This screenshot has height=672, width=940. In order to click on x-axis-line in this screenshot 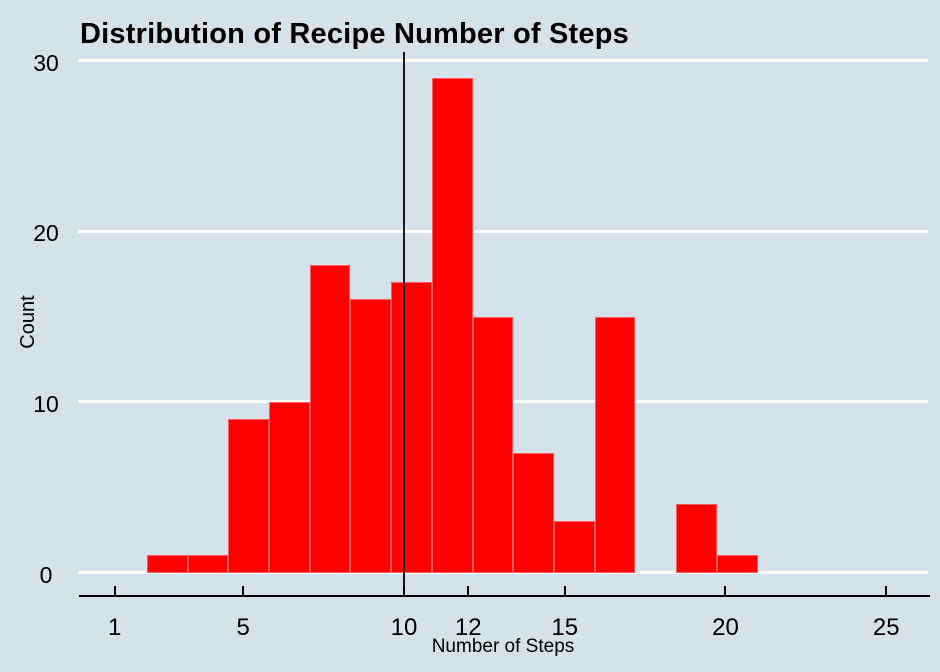, I will do `click(504, 596)`.